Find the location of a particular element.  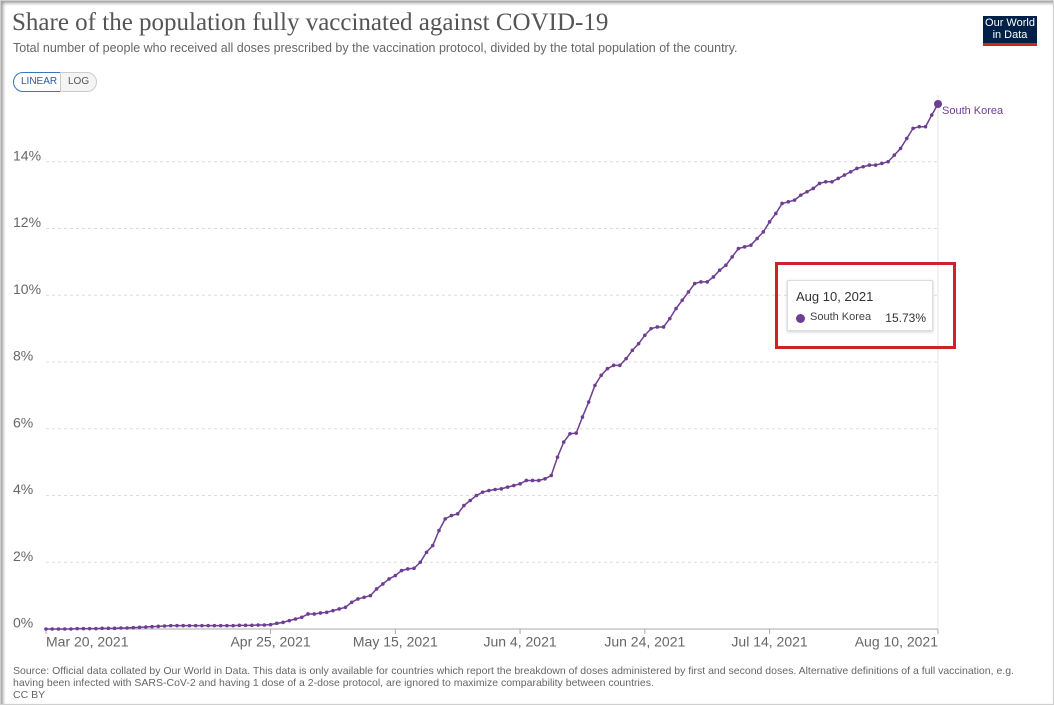

y-tick-label: 0% is located at coordinates (23, 623).